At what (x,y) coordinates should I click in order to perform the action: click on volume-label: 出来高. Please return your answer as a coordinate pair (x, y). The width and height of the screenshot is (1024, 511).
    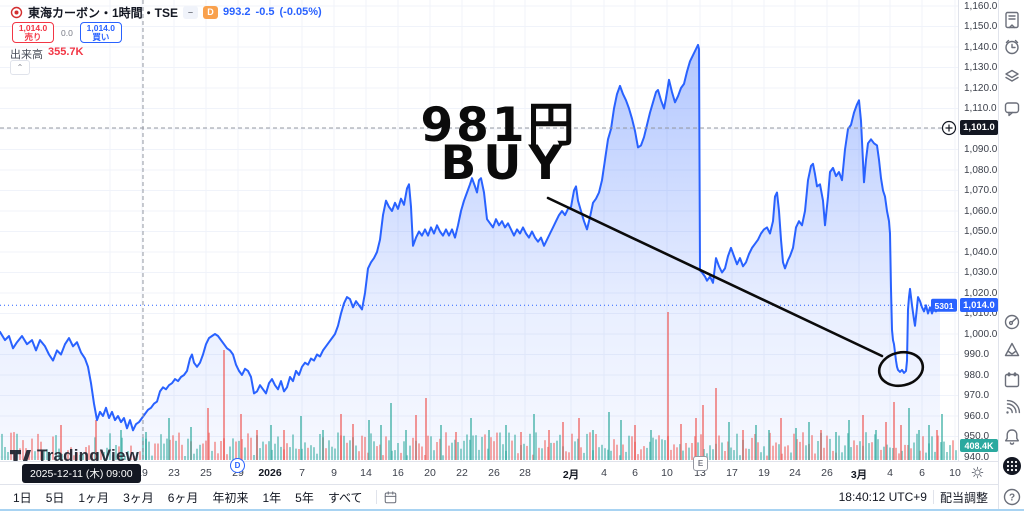
    Looking at the image, I should click on (26, 55).